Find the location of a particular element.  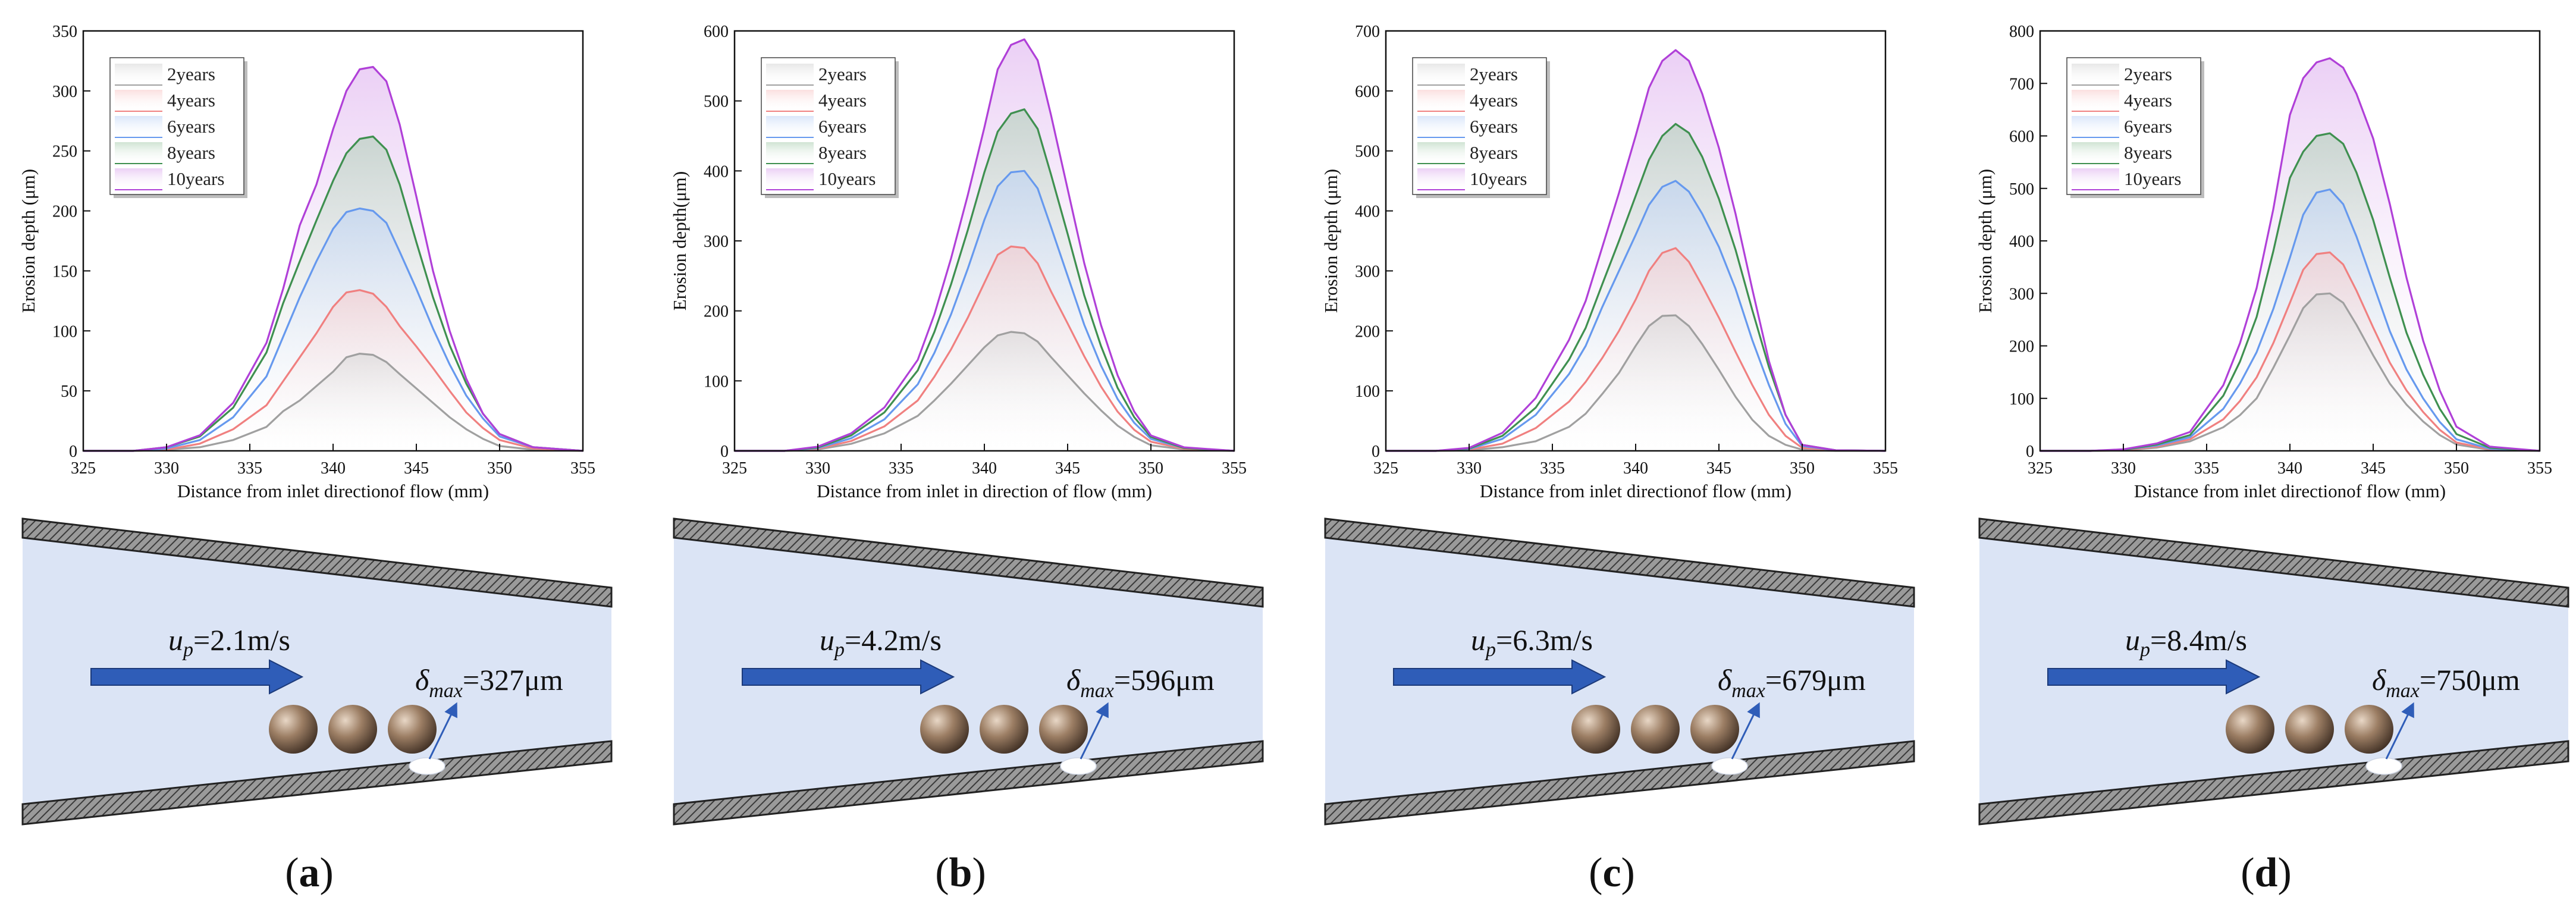

panel-label-letter: c is located at coordinates (1611, 873).